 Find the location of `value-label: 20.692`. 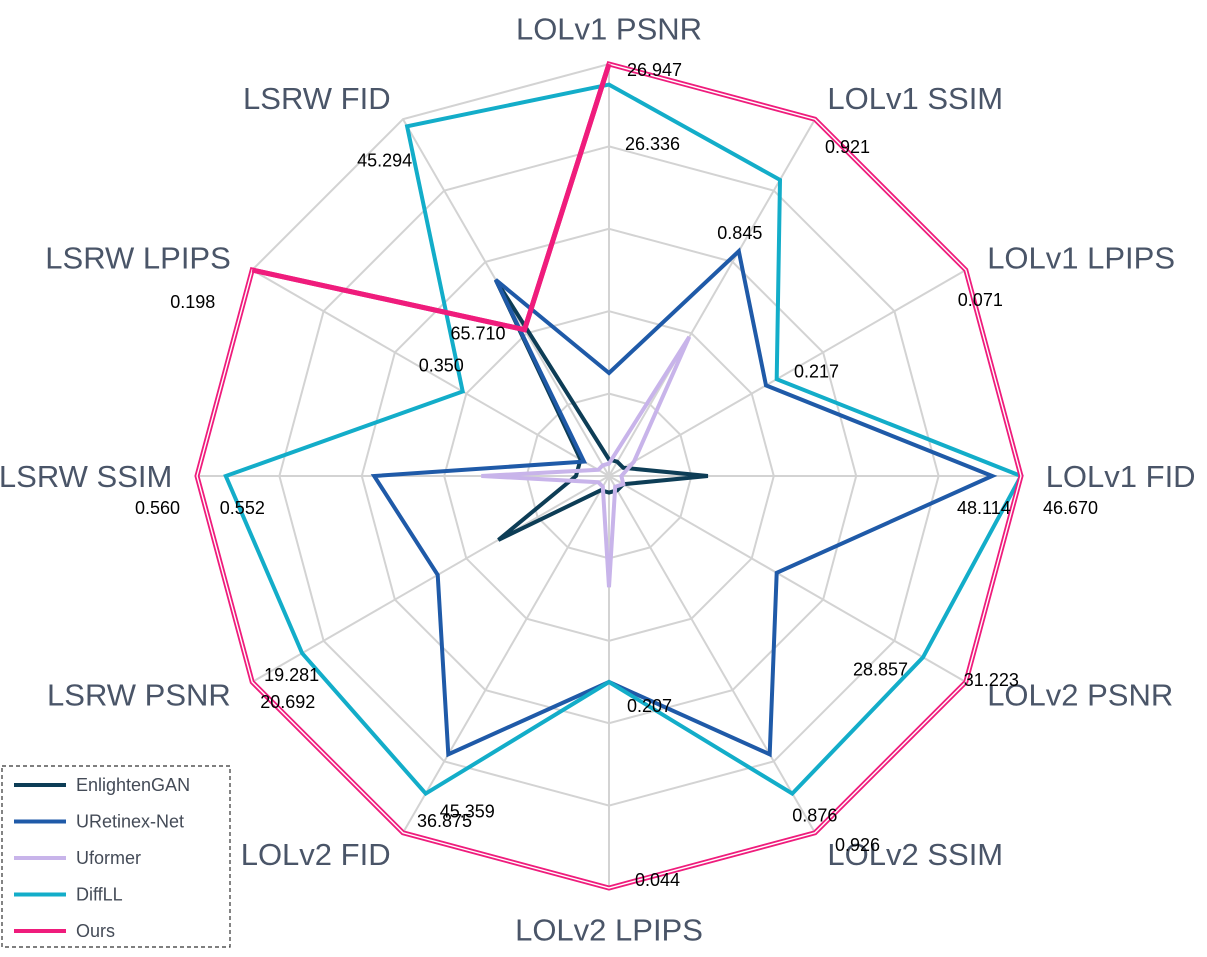

value-label: 20.692 is located at coordinates (287, 702).